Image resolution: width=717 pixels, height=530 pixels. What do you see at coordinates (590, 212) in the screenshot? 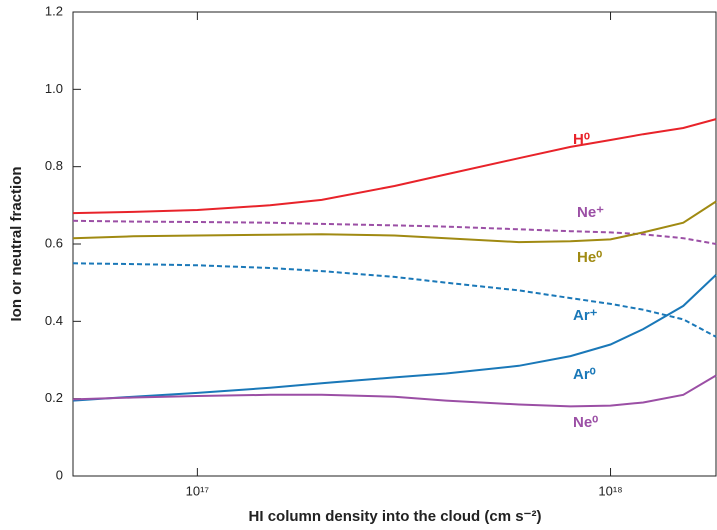
I see `series-label: Ne⁺` at bounding box center [590, 212].